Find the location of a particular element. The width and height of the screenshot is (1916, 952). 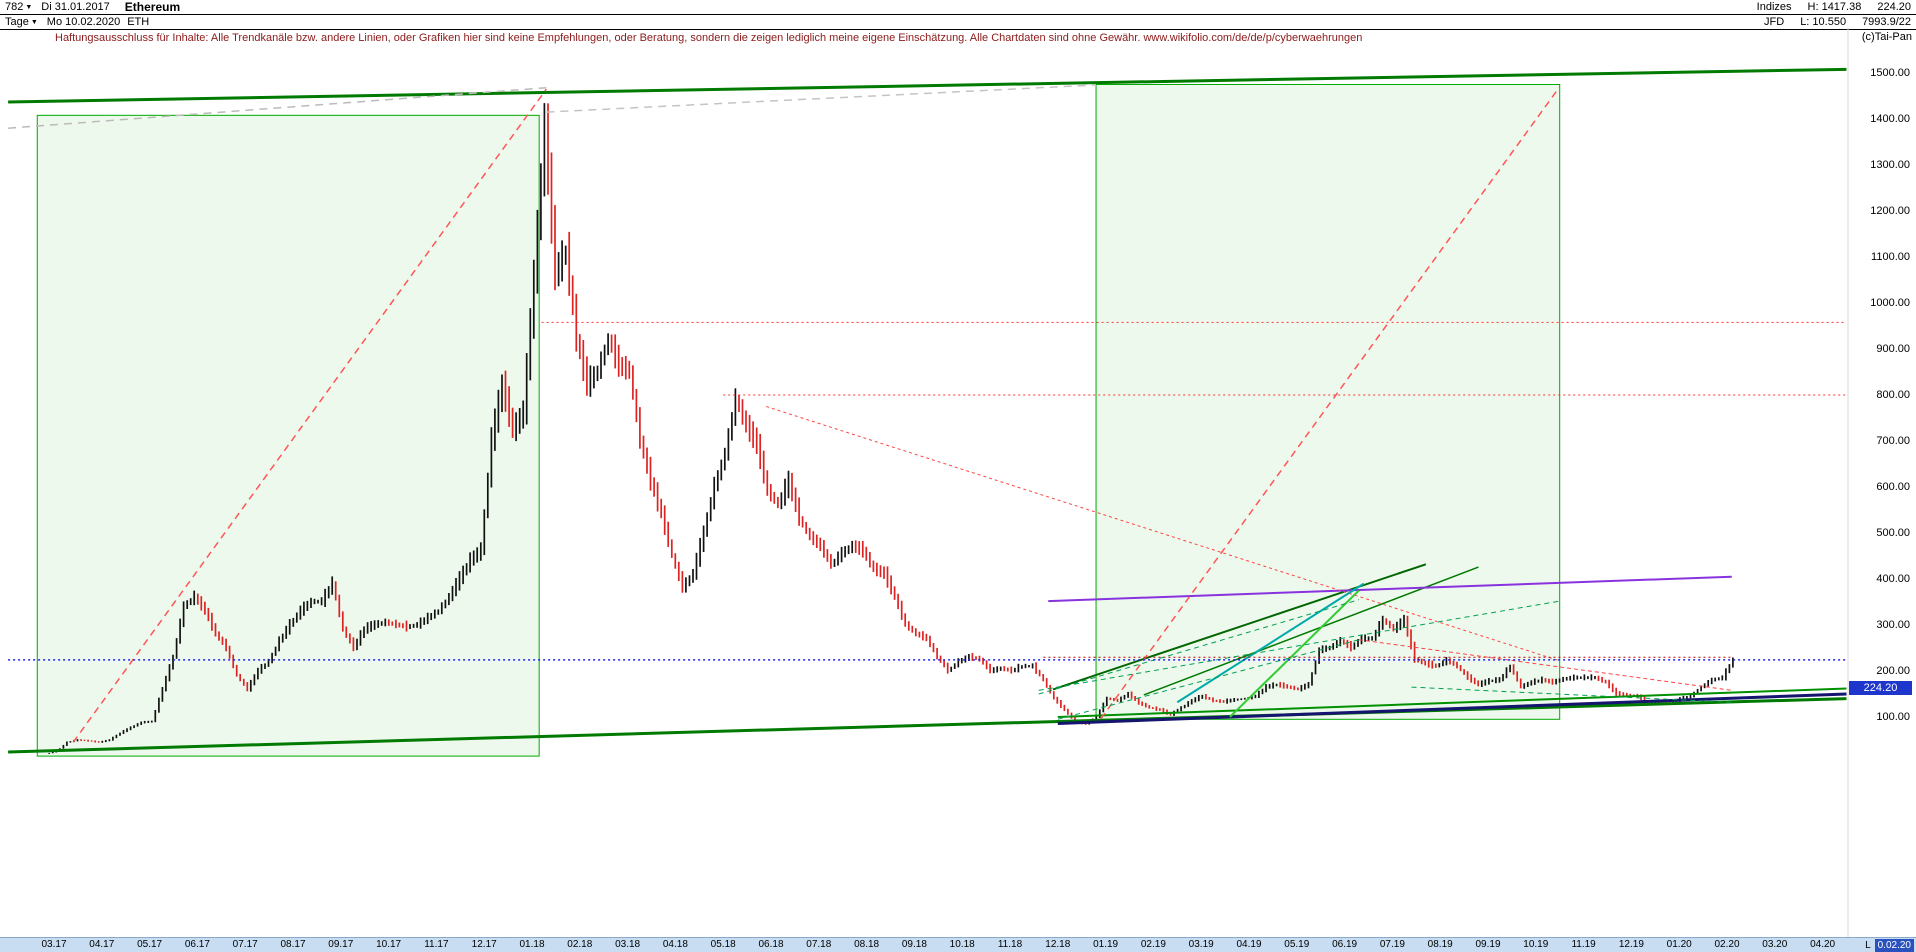

price-axis-label: 900.00 is located at coordinates (1893, 349).